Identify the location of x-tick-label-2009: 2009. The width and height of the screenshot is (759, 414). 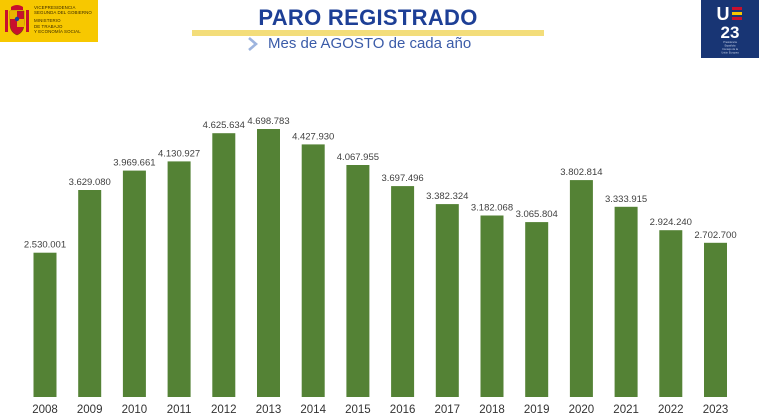
(90, 409).